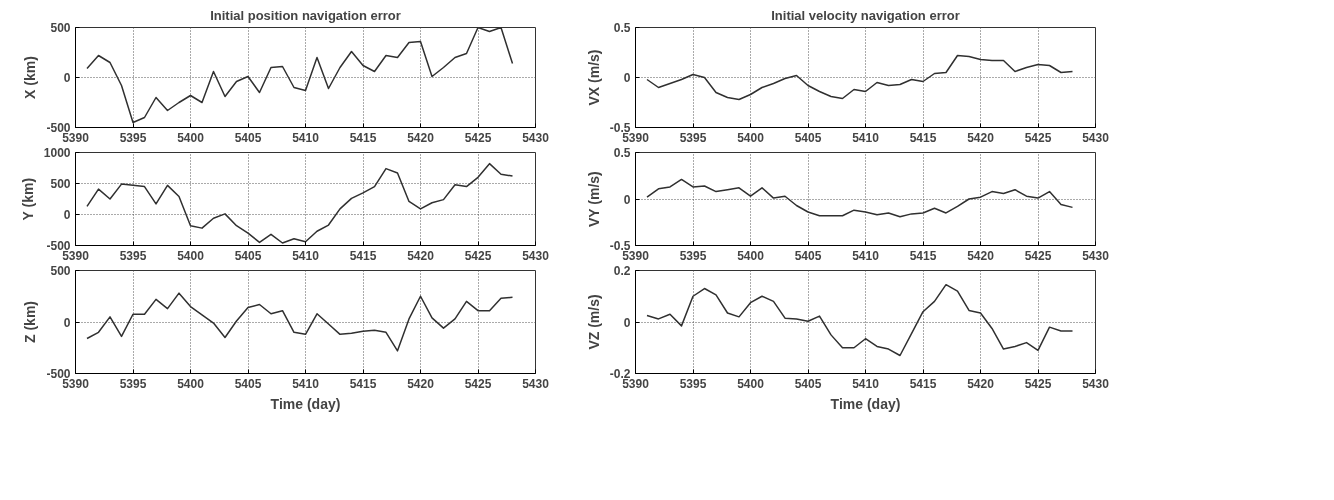 This screenshot has width=1334, height=500. What do you see at coordinates (305, 15) in the screenshot?
I see `chart-title: Initial position navigation error` at bounding box center [305, 15].